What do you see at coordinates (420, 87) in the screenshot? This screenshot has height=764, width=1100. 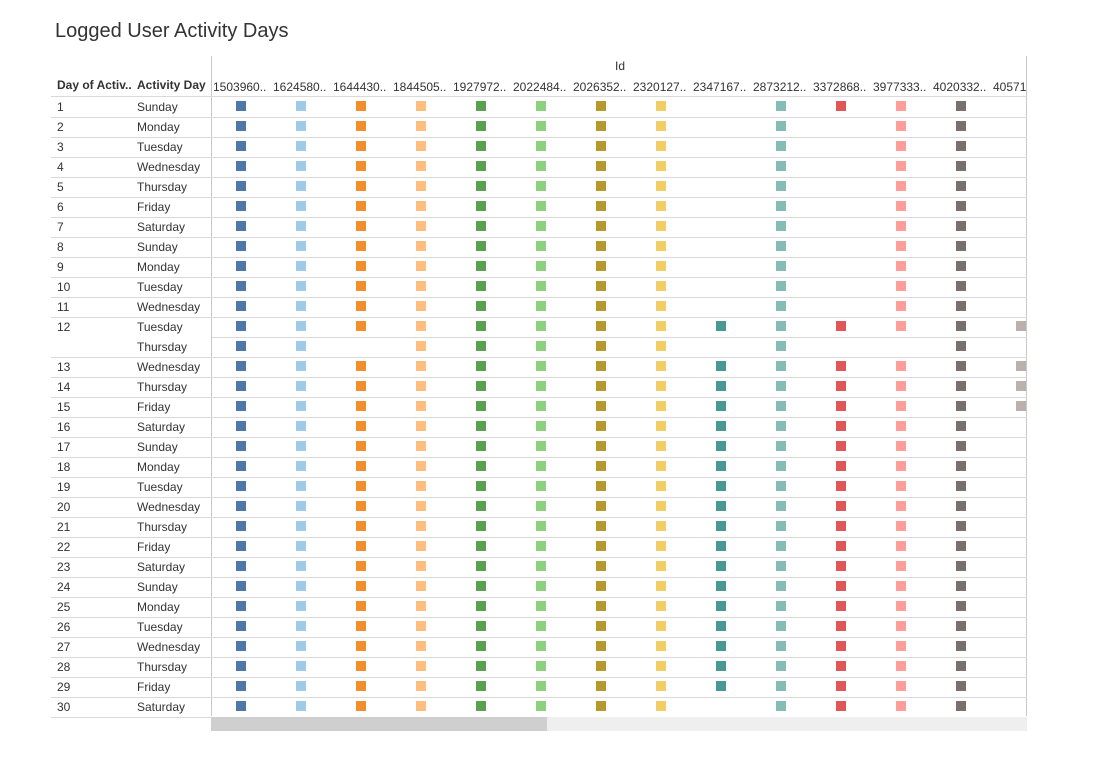 I see `id-label: 1844505..` at bounding box center [420, 87].